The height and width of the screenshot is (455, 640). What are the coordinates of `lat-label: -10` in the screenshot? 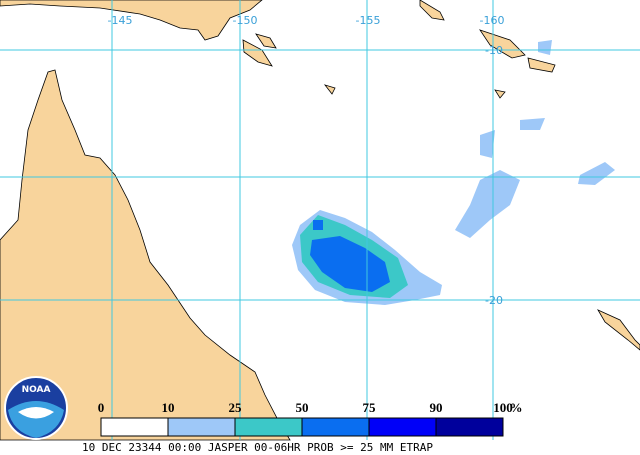 It's located at (494, 50).